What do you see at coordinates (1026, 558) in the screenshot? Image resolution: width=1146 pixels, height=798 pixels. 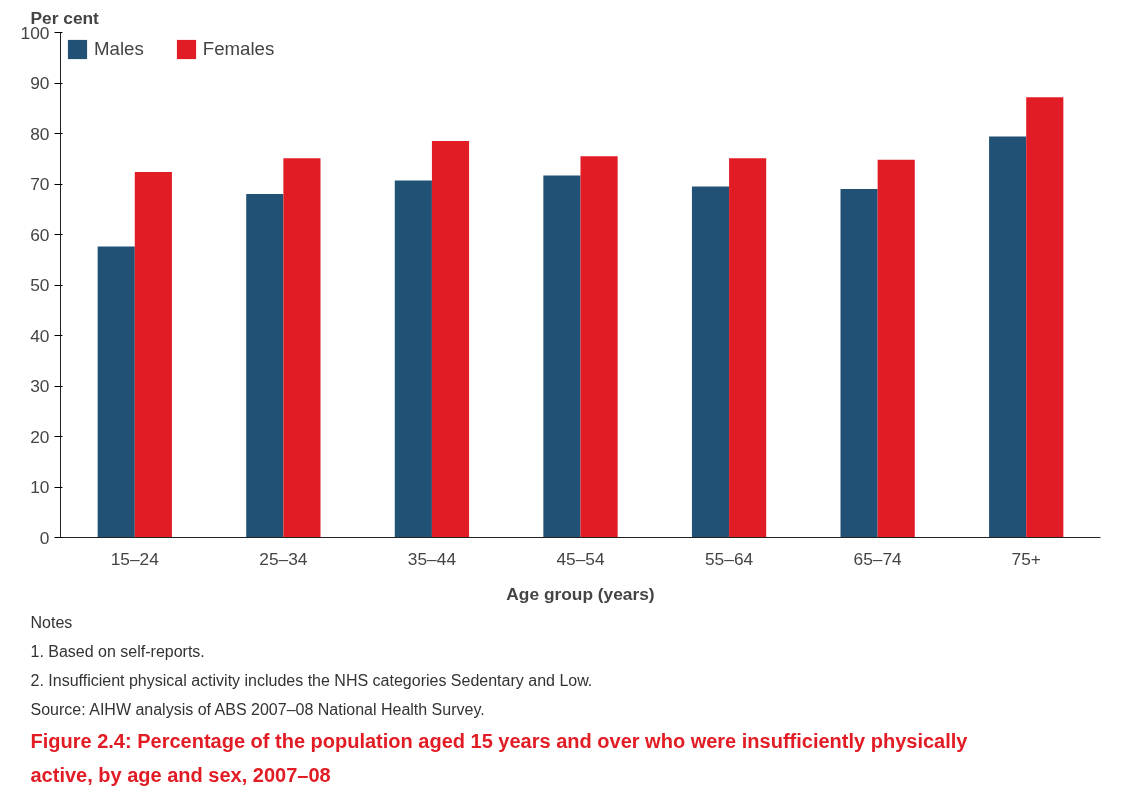 I see `x-tick-label: 75+` at bounding box center [1026, 558].